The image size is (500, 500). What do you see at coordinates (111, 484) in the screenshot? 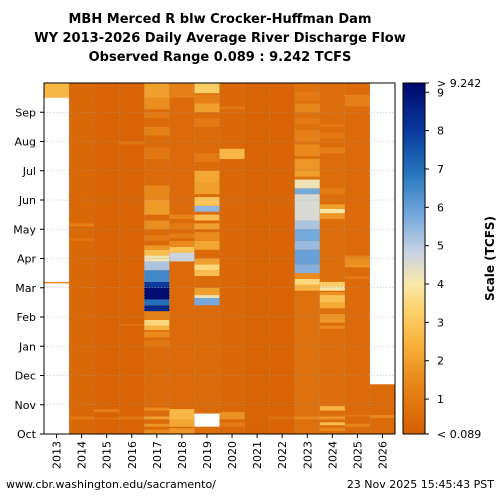
I see `source-url: www.cbr.washington.edu/sacramento/` at bounding box center [111, 484].